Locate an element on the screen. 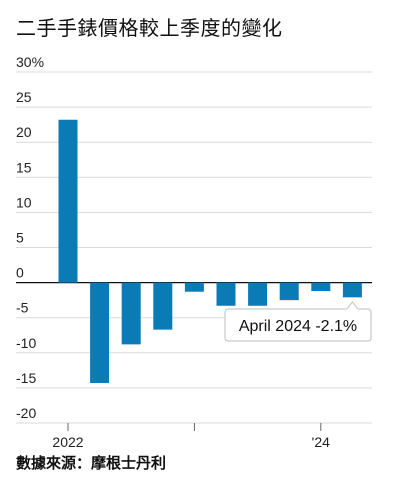 This screenshot has height=480, width=400. x-tick-label: 2022 is located at coordinates (67, 442).